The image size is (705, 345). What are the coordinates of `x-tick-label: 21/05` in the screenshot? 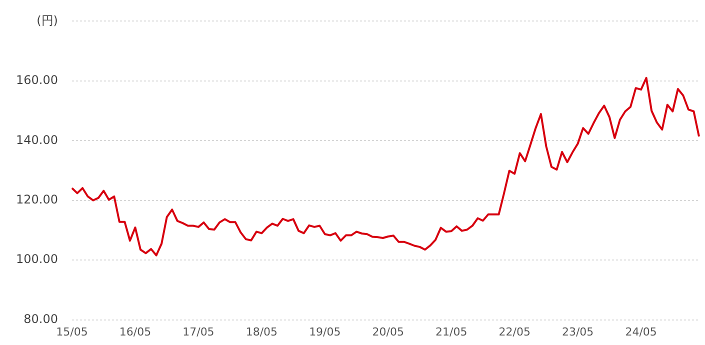 It's located at (452, 331).